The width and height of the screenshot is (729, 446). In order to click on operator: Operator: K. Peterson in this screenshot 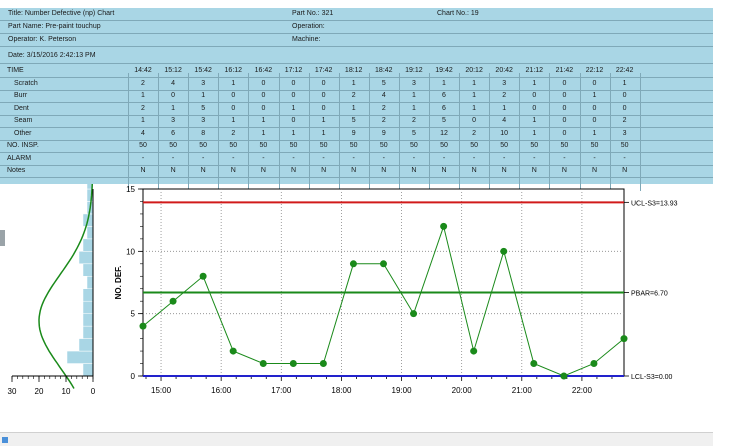, I will do `click(42, 39)`.